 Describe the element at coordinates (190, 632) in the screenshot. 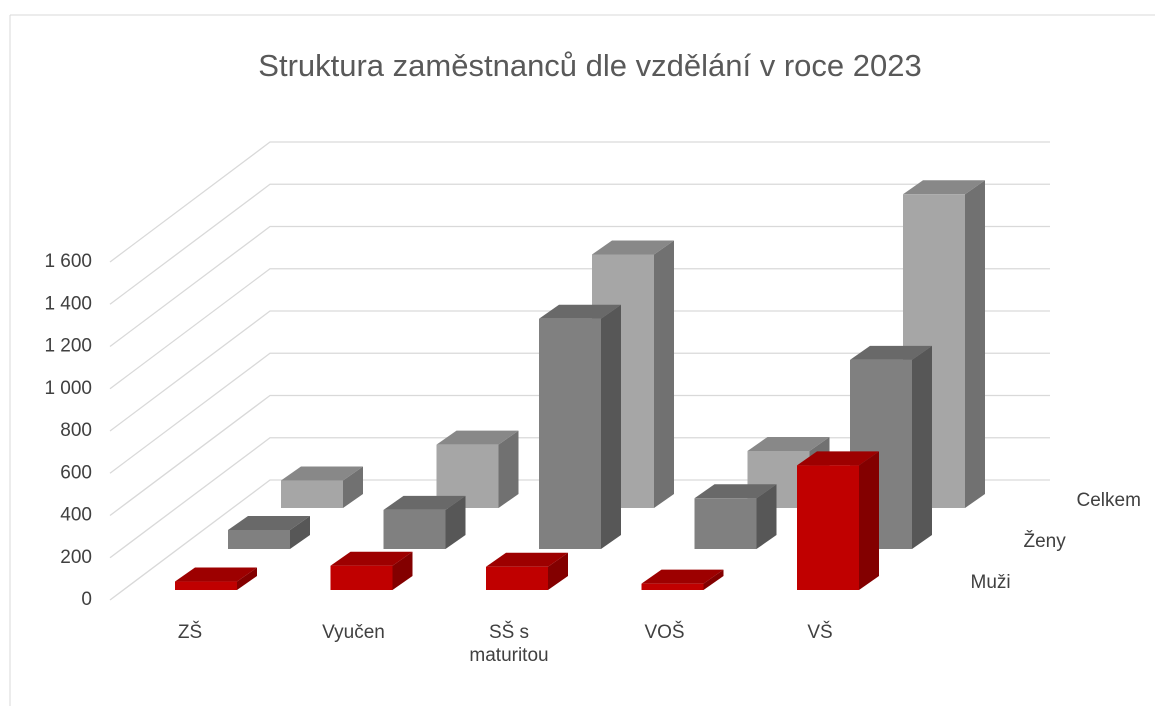

I see `x-tick-label: ZŠ` at that location.